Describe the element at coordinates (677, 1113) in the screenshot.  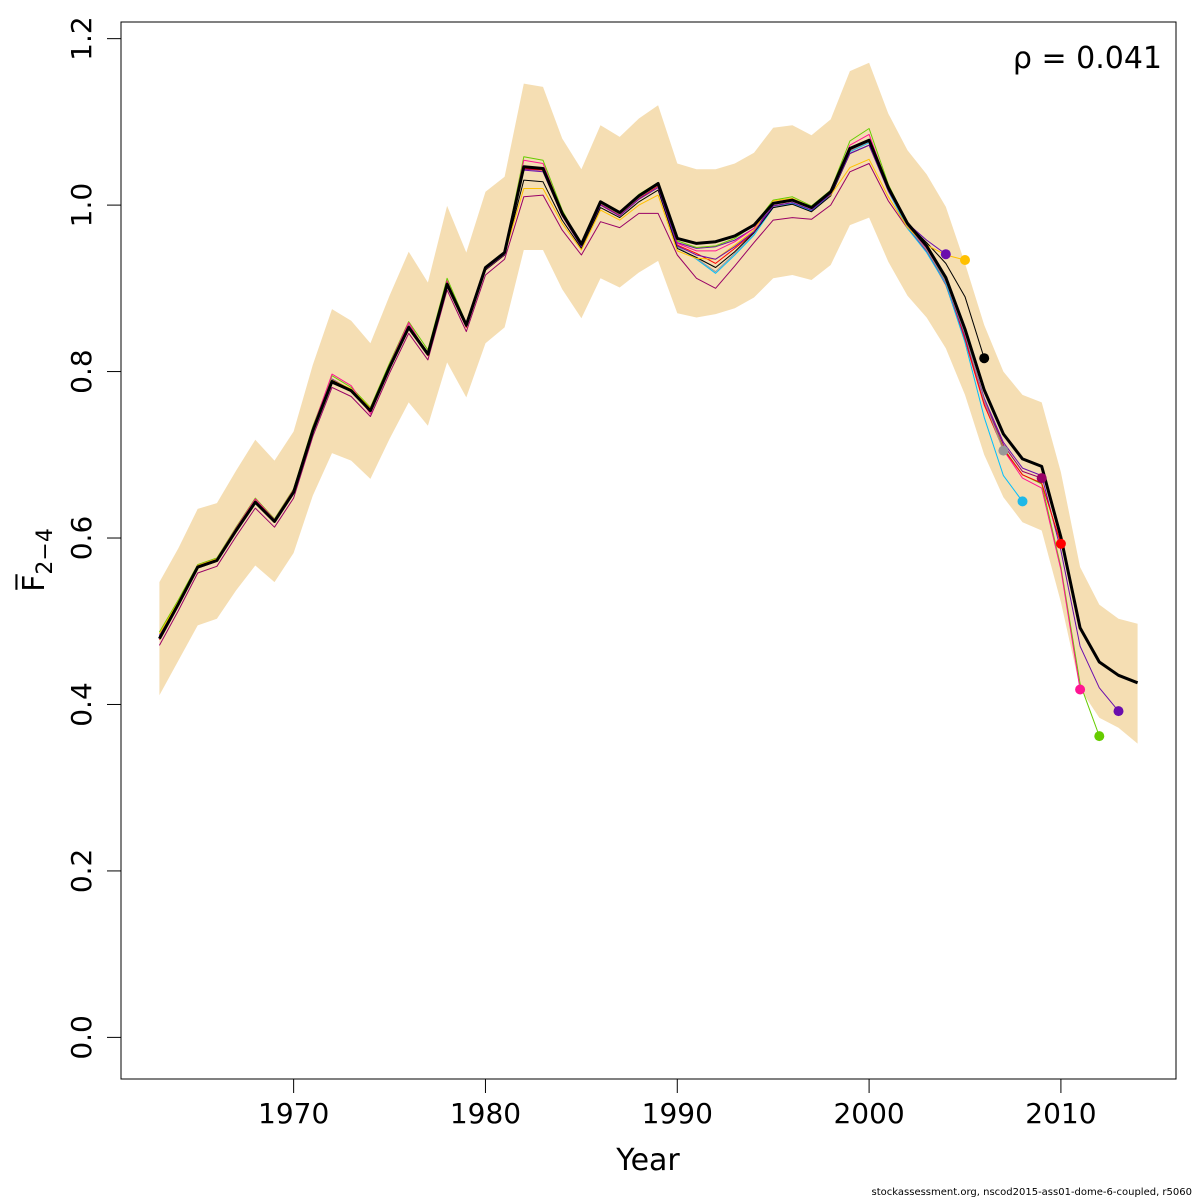
I see `x-tick-label-1990: 1990` at that location.